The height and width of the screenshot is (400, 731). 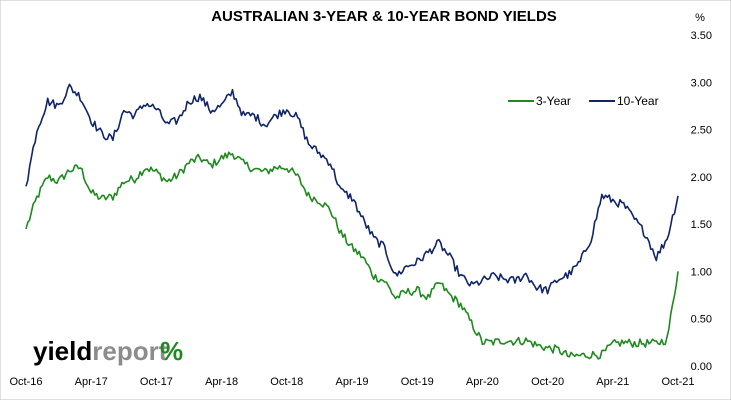 I want to click on logo-word-yield: yield, so click(x=62, y=351).